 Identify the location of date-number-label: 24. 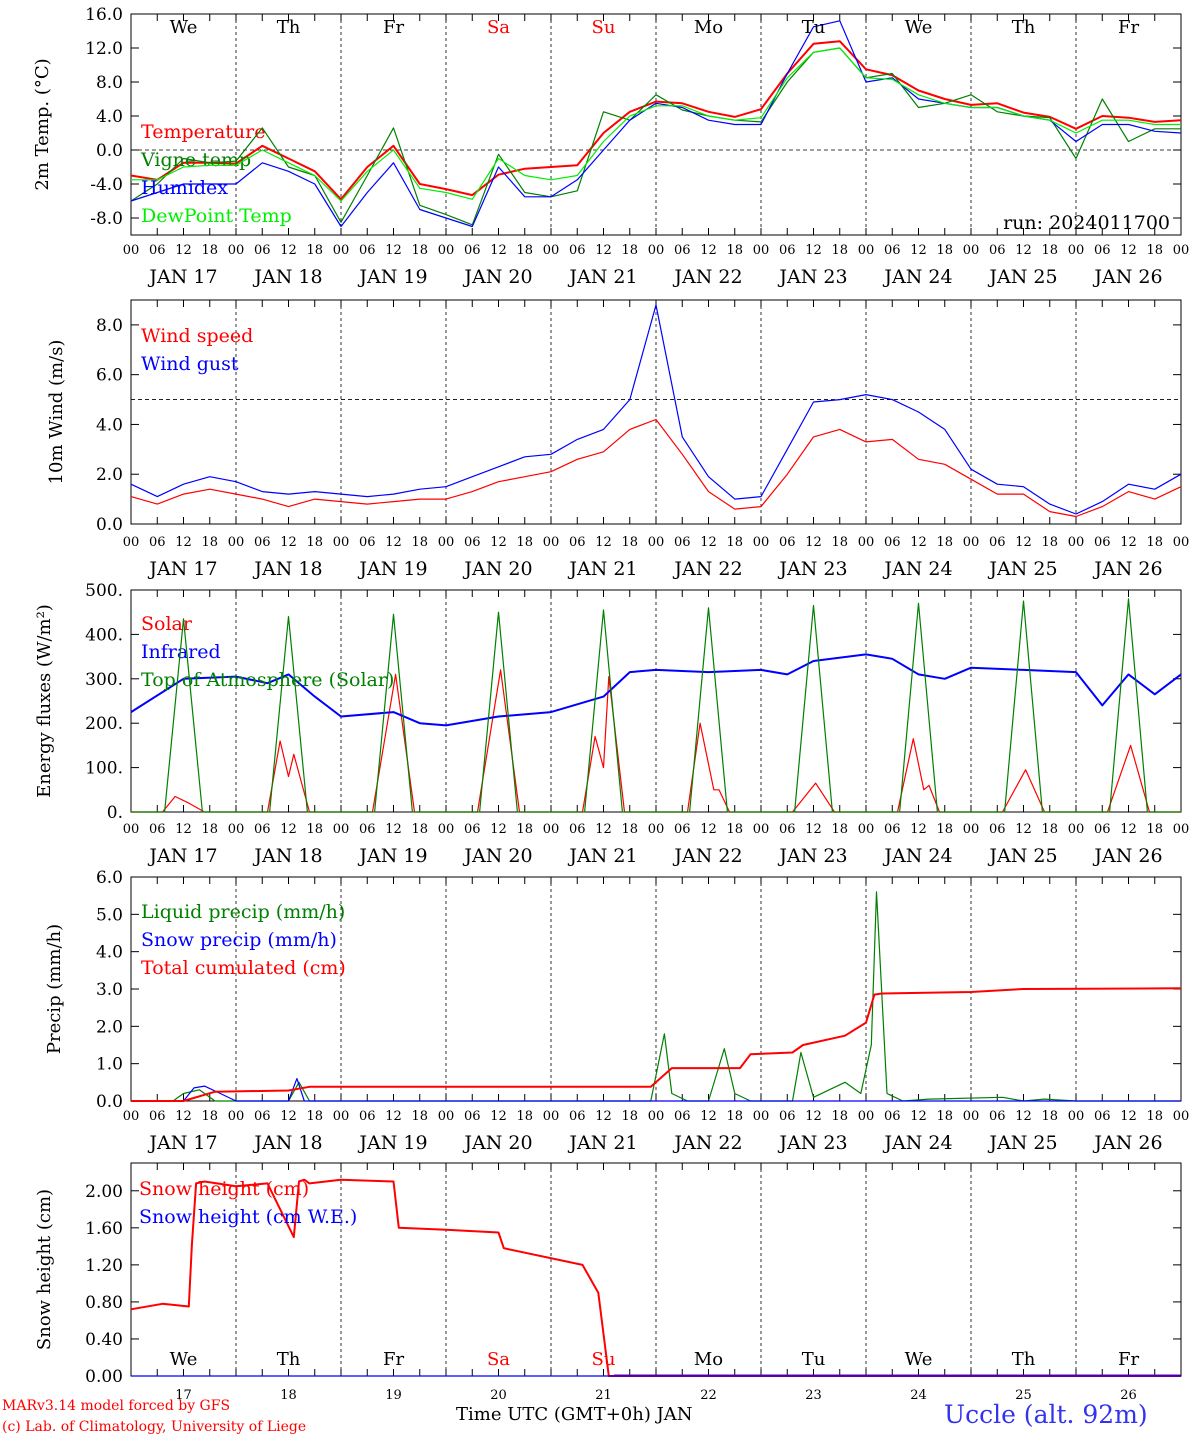
(918, 1395).